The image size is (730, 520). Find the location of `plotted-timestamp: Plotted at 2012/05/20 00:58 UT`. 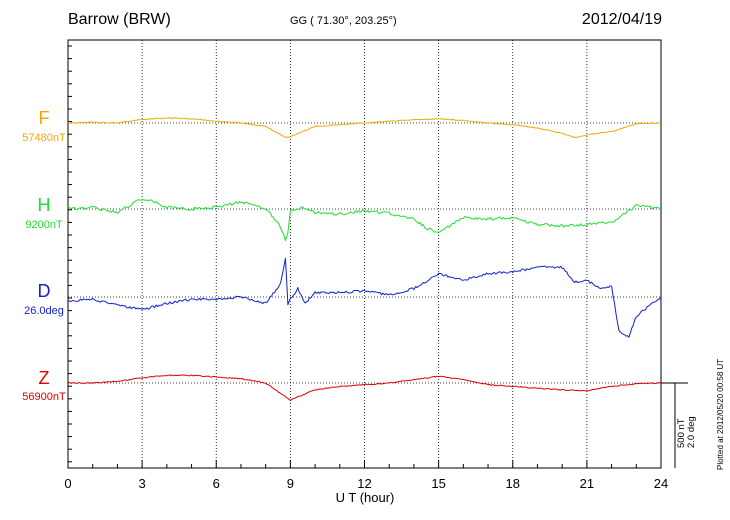

plotted-timestamp: Plotted at 2012/05/20 00:58 UT is located at coordinates (720, 414).